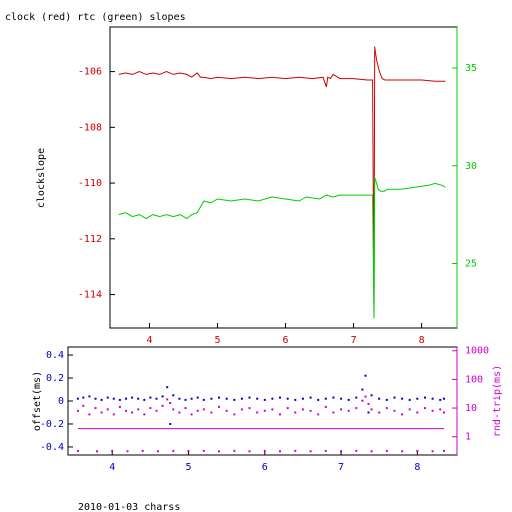 The image size is (512, 512). Describe the element at coordinates (188, 467) in the screenshot. I see `bottom-x-tick-label: 5` at that location.